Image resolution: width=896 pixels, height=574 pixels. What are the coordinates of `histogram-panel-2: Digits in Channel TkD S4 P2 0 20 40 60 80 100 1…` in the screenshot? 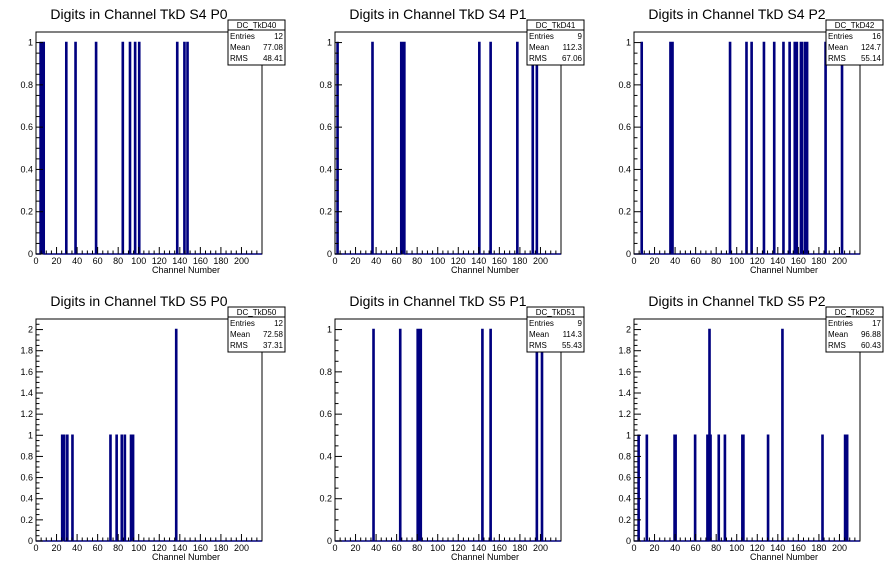 It's located at (751, 140).